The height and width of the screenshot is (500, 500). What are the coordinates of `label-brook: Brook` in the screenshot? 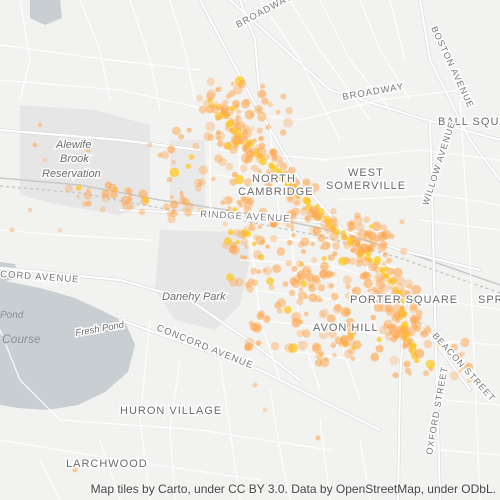 It's located at (74, 159).